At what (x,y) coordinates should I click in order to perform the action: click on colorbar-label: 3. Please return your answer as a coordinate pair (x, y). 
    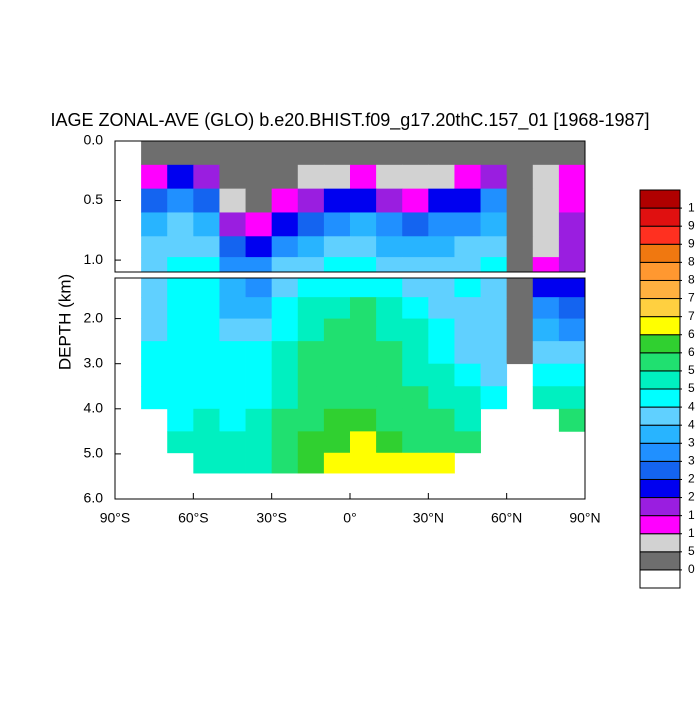
    Looking at the image, I should click on (691, 461).